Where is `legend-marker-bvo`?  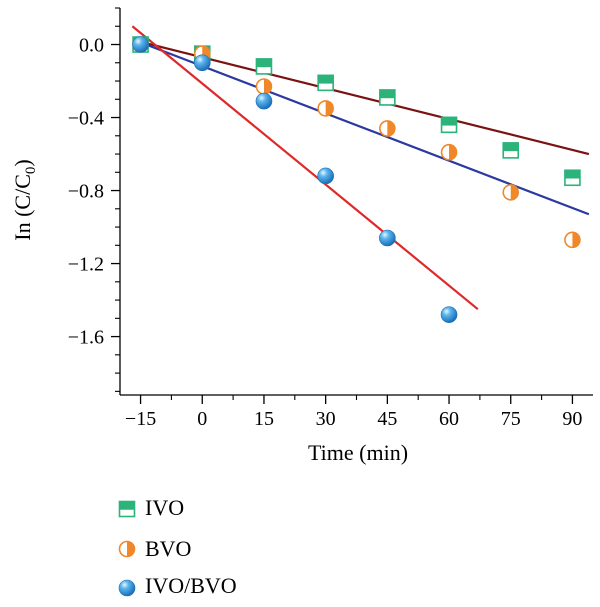
legend-marker-bvo is located at coordinates (127, 549).